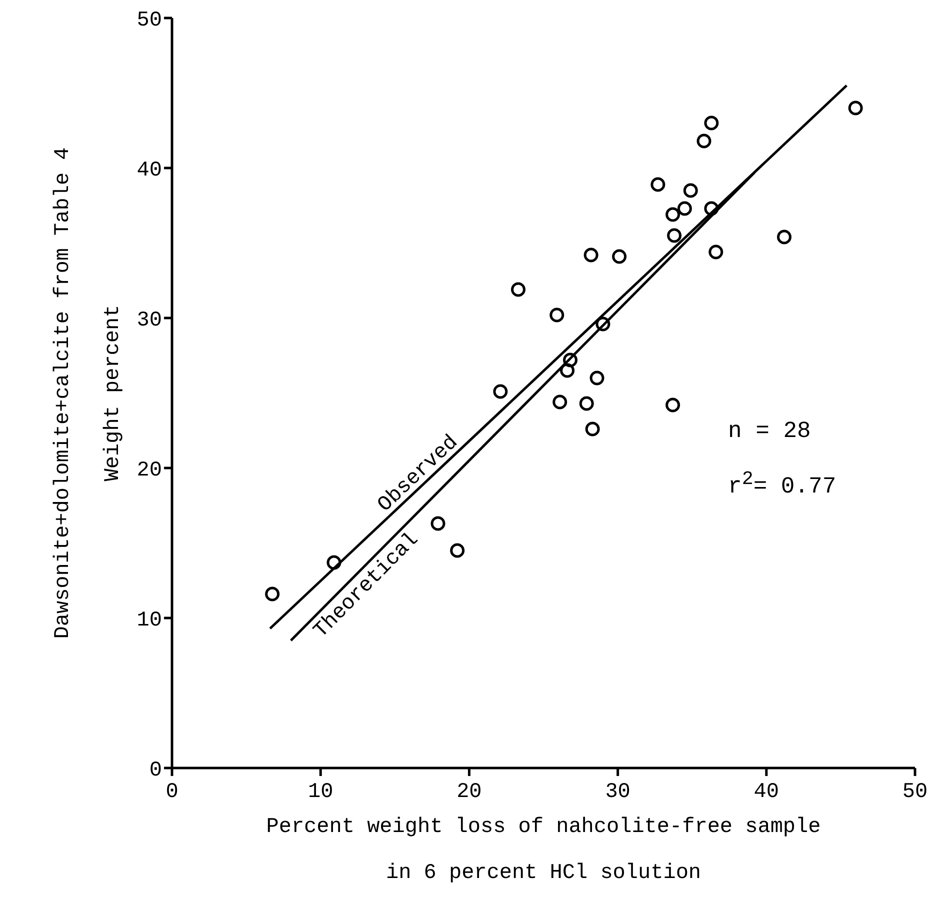 The image size is (935, 907). Describe the element at coordinates (469, 792) in the screenshot. I see `x-tick-label: 20` at that location.